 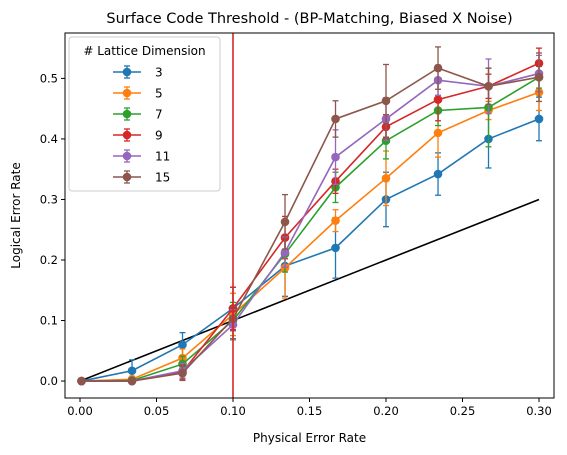 I want to click on y-tick-label: 0.0, so click(x=49, y=381).